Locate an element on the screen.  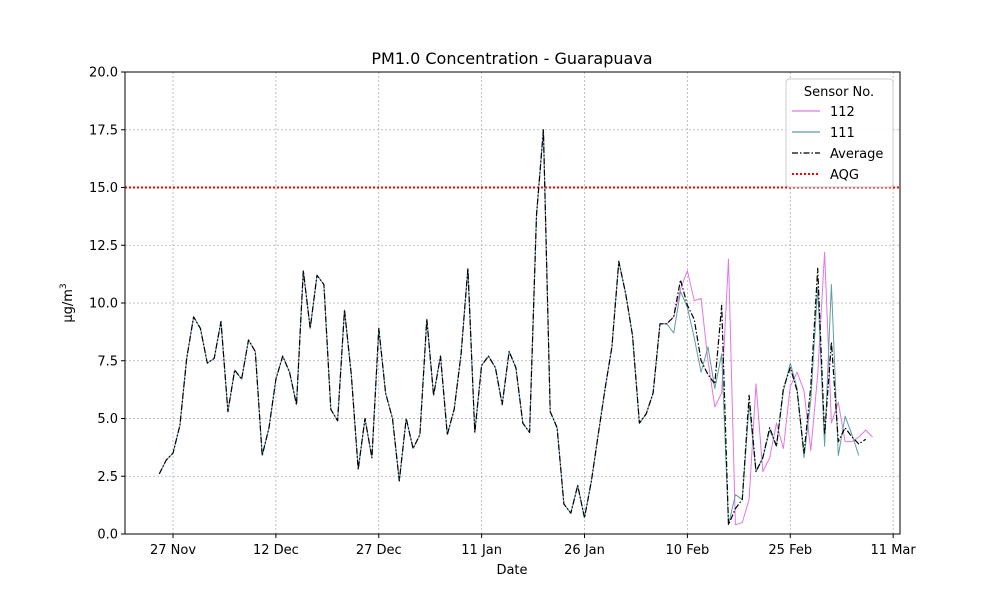
y-tick-label: 15.0 is located at coordinates (103, 188).